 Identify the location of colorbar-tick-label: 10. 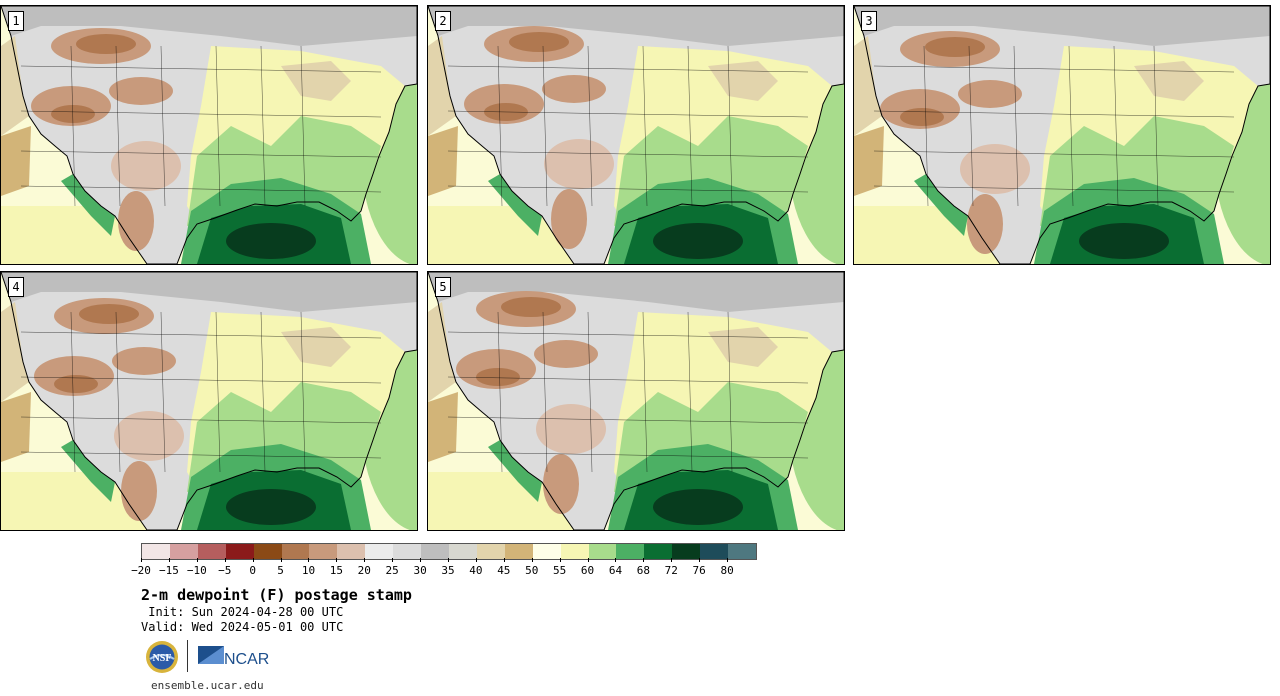
(308, 570).